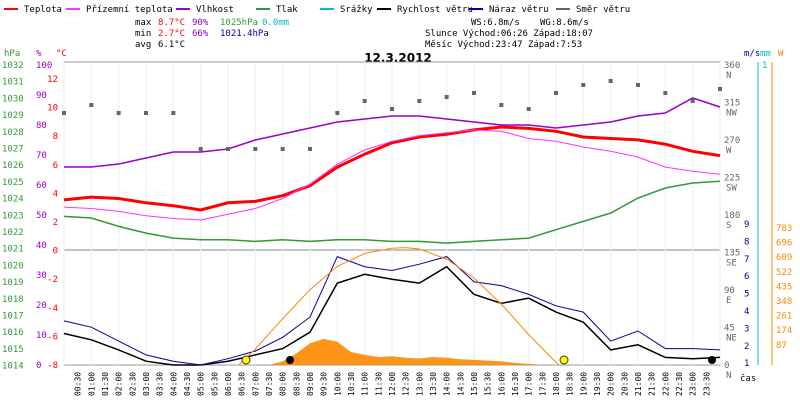 The width and height of the screenshot is (800, 400). Describe the element at coordinates (13, 233) in the screenshot. I see `pressure-tick: 1022` at that location.